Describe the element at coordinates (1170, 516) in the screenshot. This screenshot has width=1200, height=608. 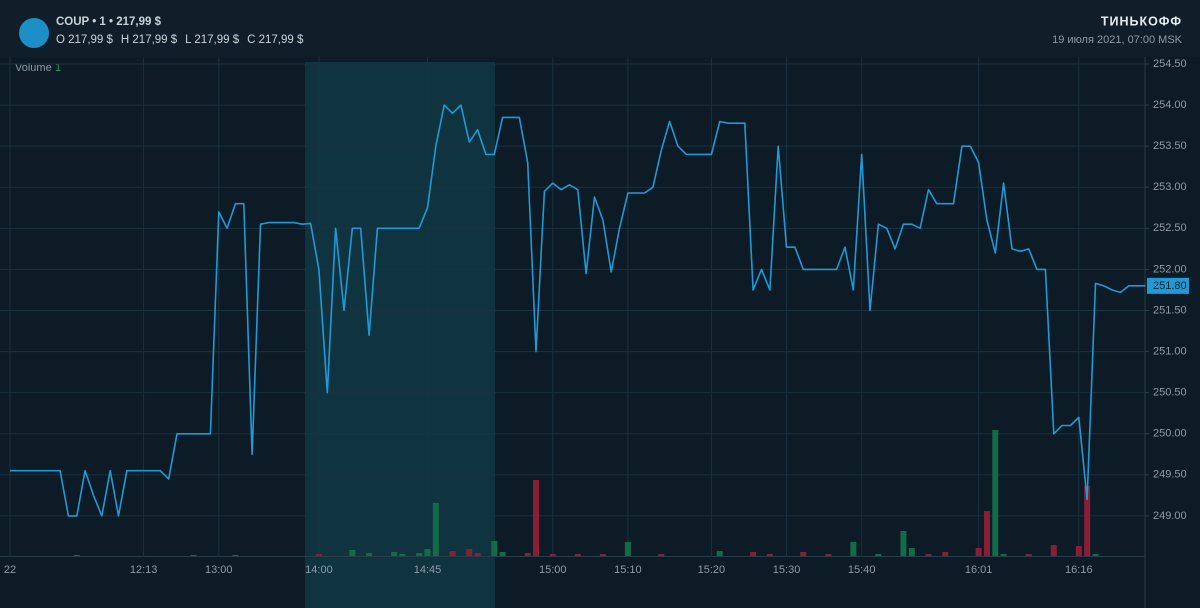
I see `y-tick-label: 249.00` at that location.